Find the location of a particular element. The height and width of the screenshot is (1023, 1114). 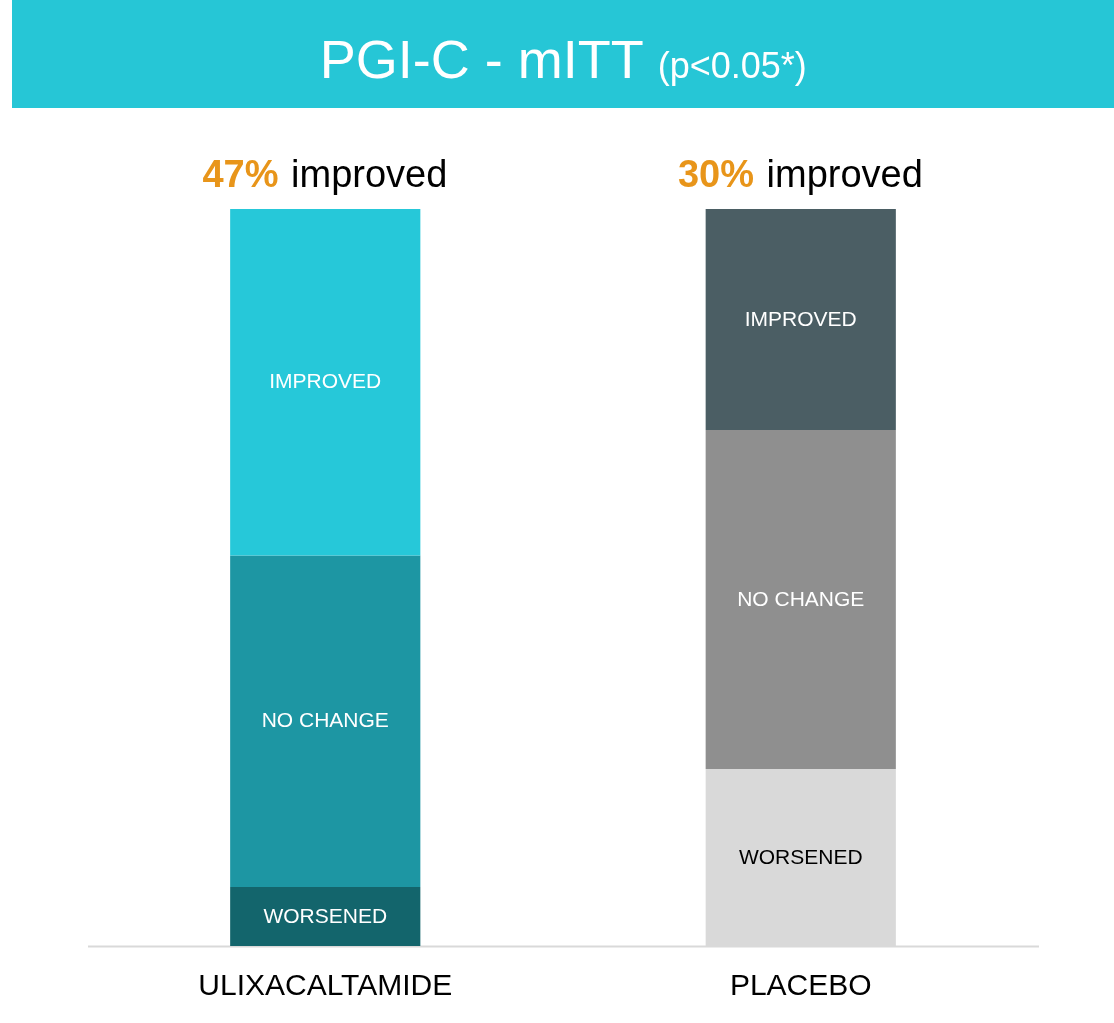

text: NO CHANGE is located at coordinates (325, 720).